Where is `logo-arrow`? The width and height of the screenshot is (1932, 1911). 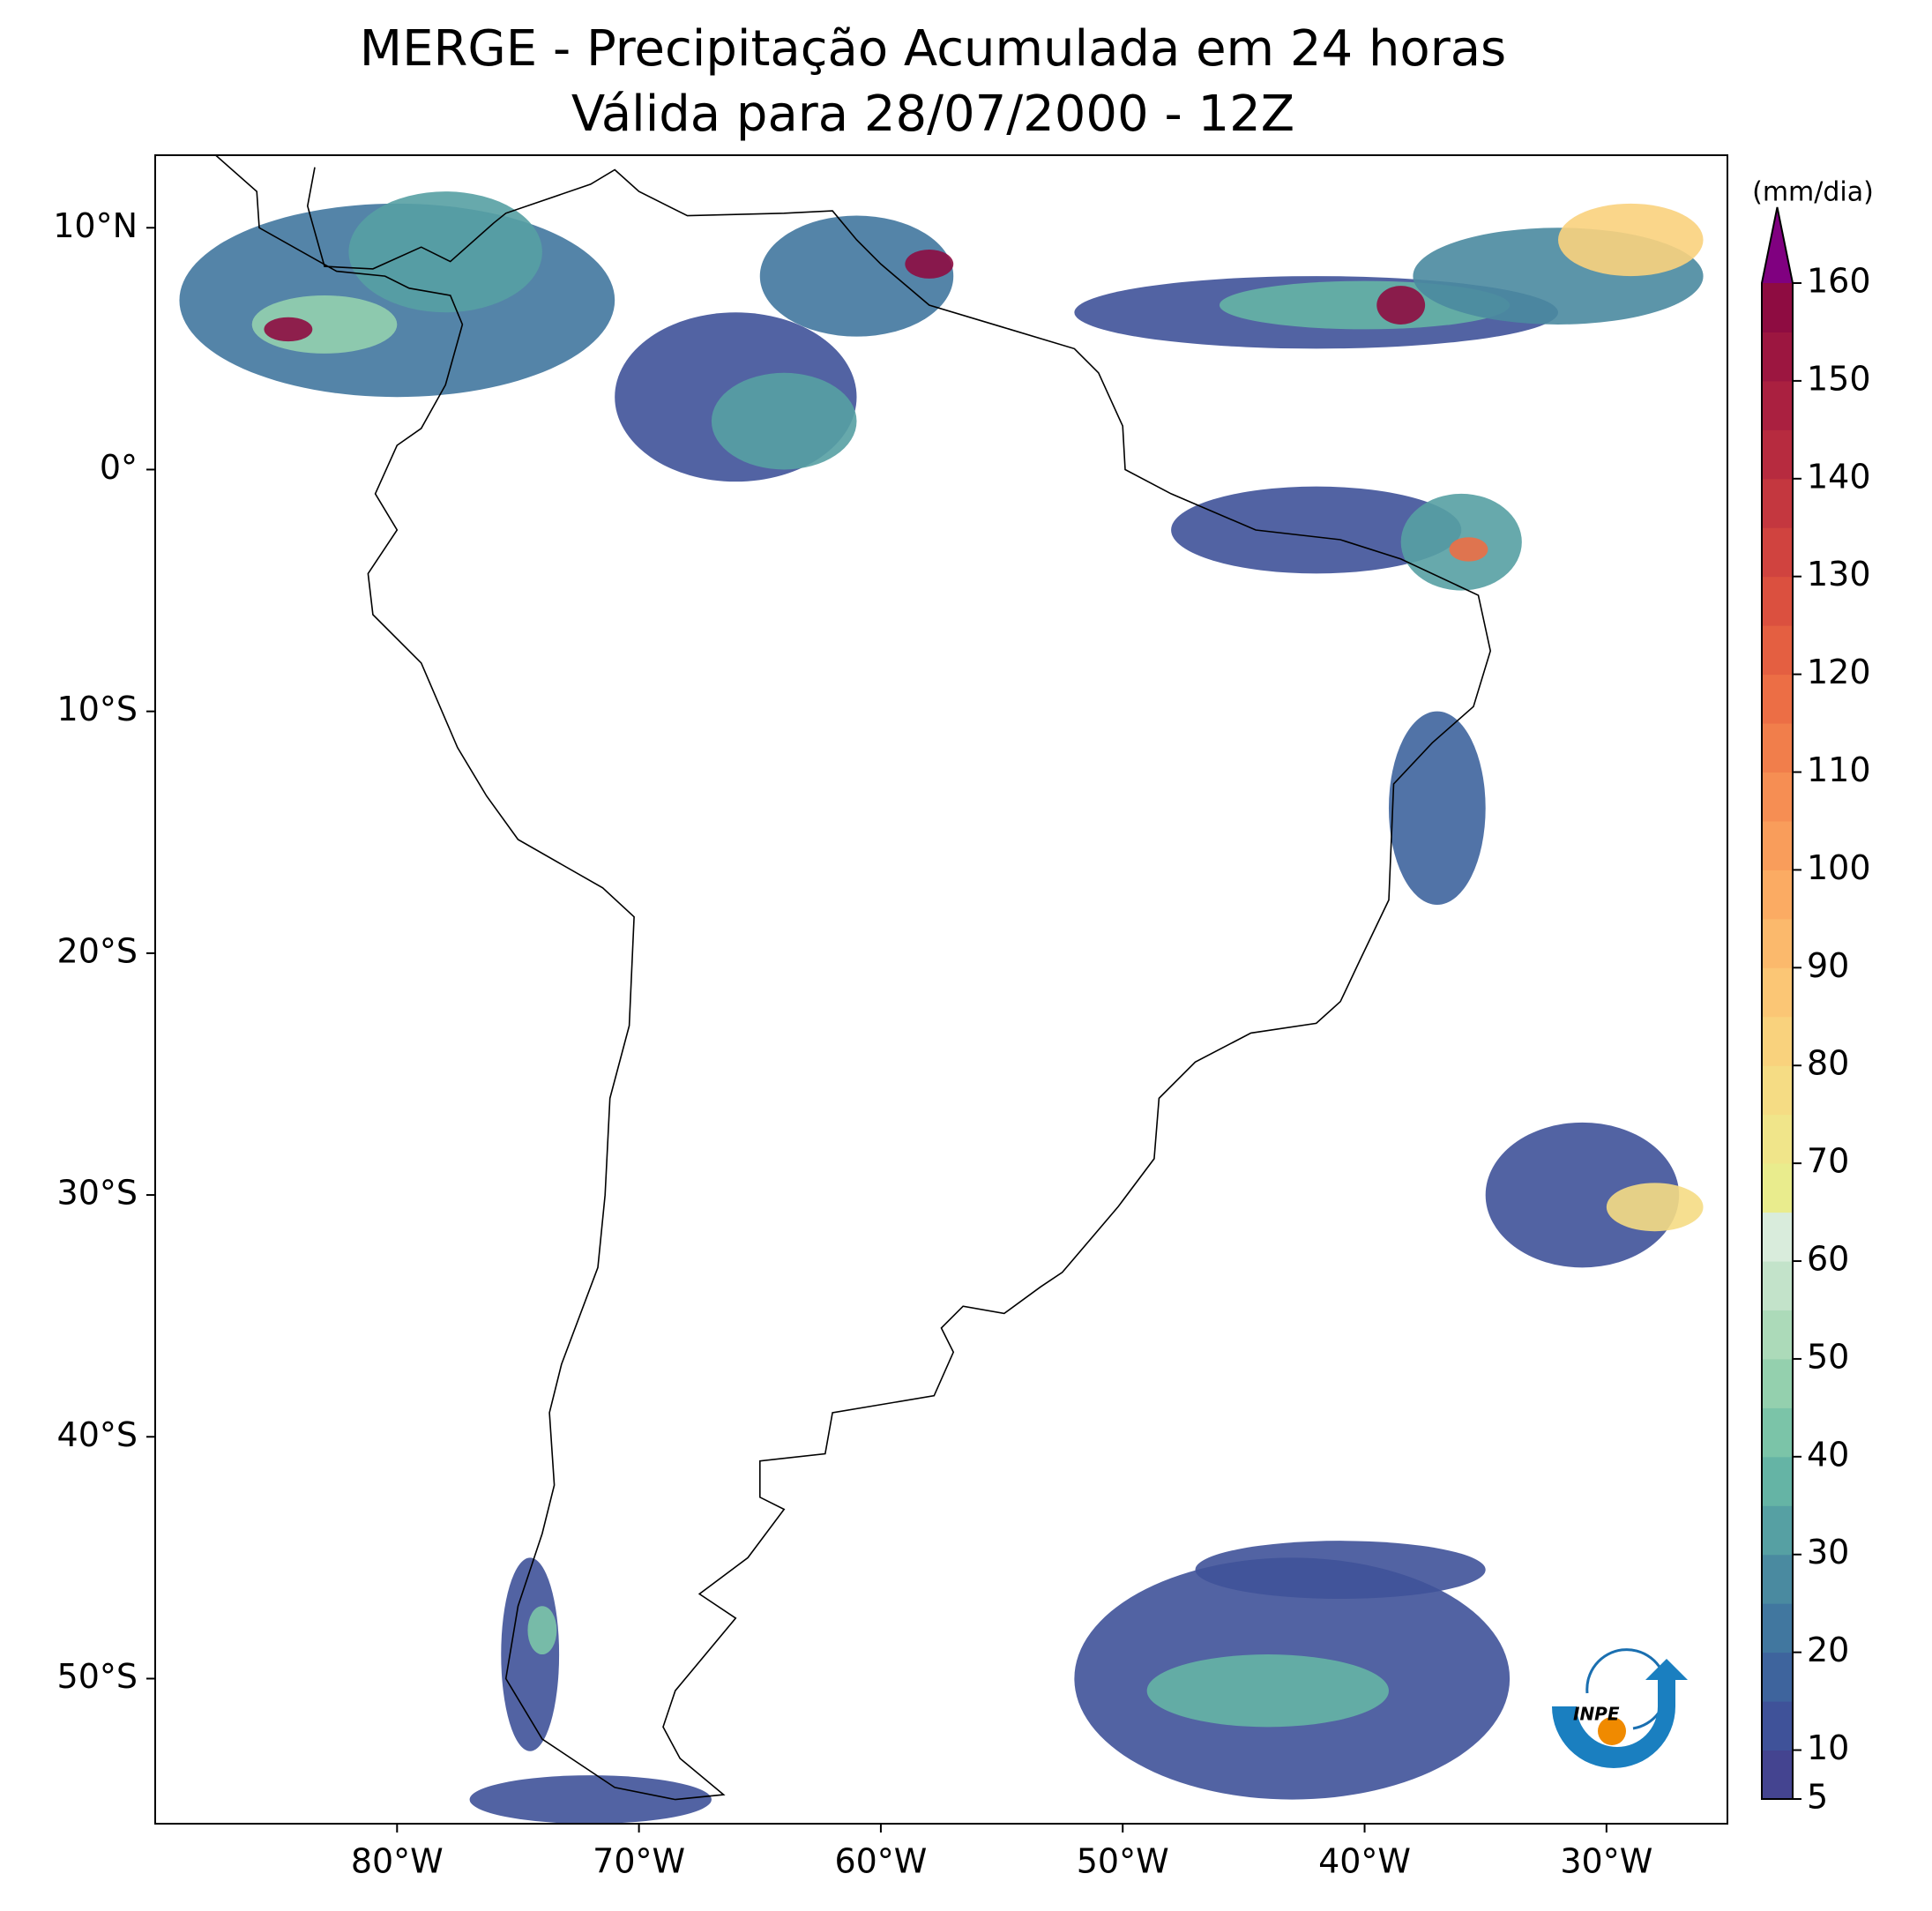
logo-arrow is located at coordinates (1620, 1714).